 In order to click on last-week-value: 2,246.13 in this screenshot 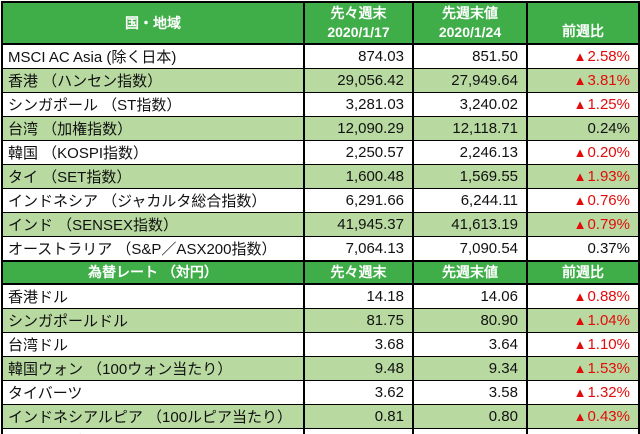, I will do `click(470, 152)`.